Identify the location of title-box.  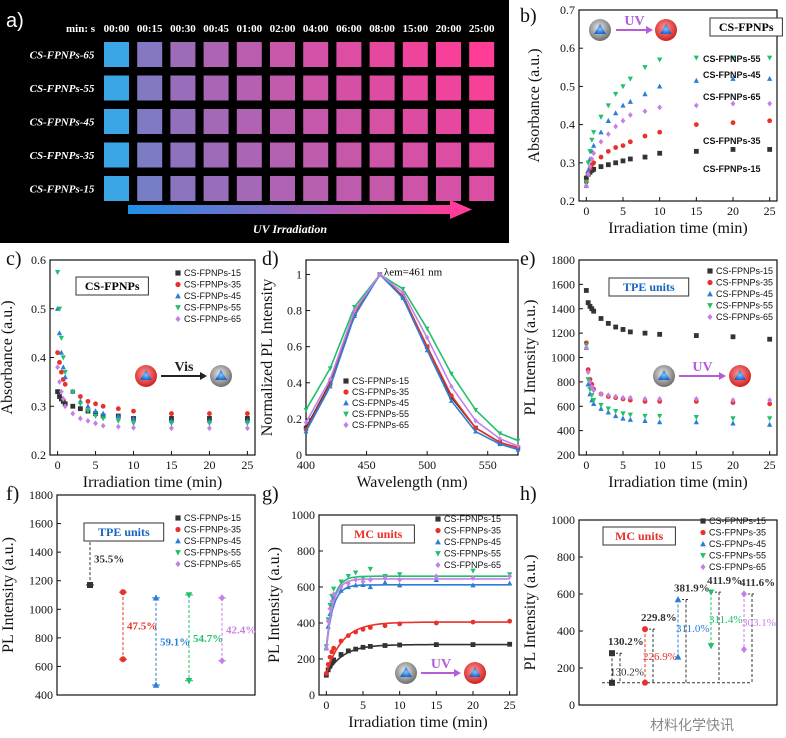
(639, 536).